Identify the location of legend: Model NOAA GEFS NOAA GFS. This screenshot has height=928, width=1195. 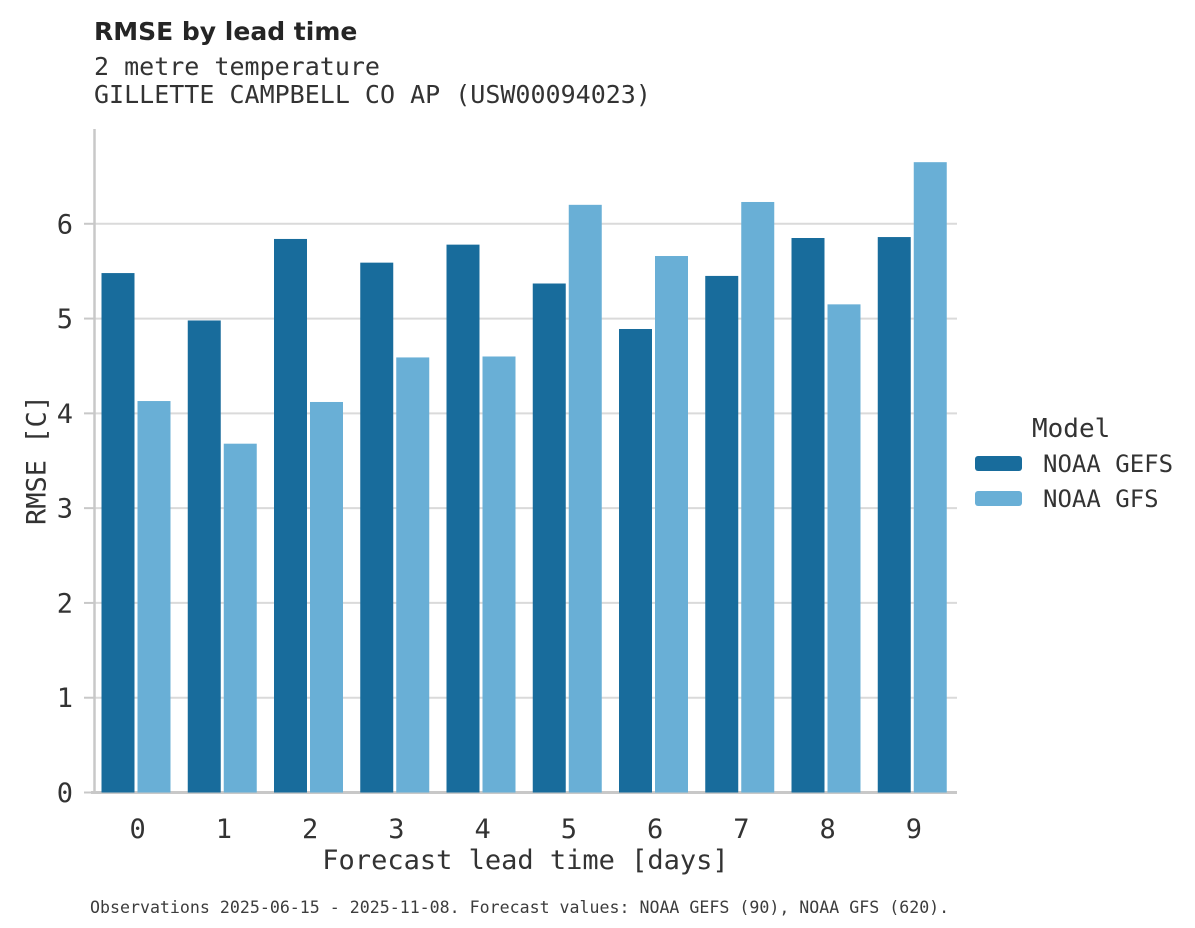
(1074, 465).